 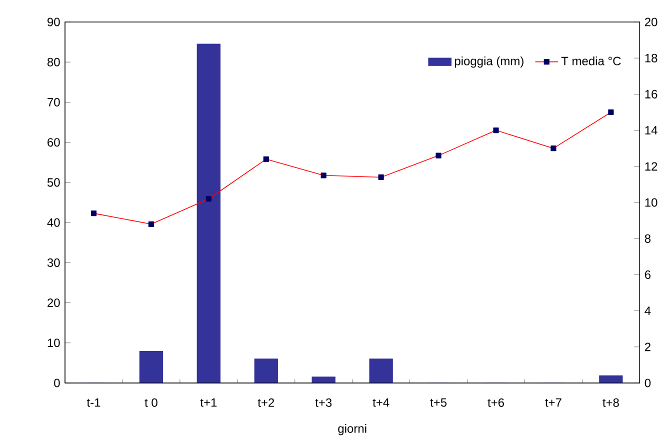 I want to click on y-tick-label: 0, so click(x=57, y=383).